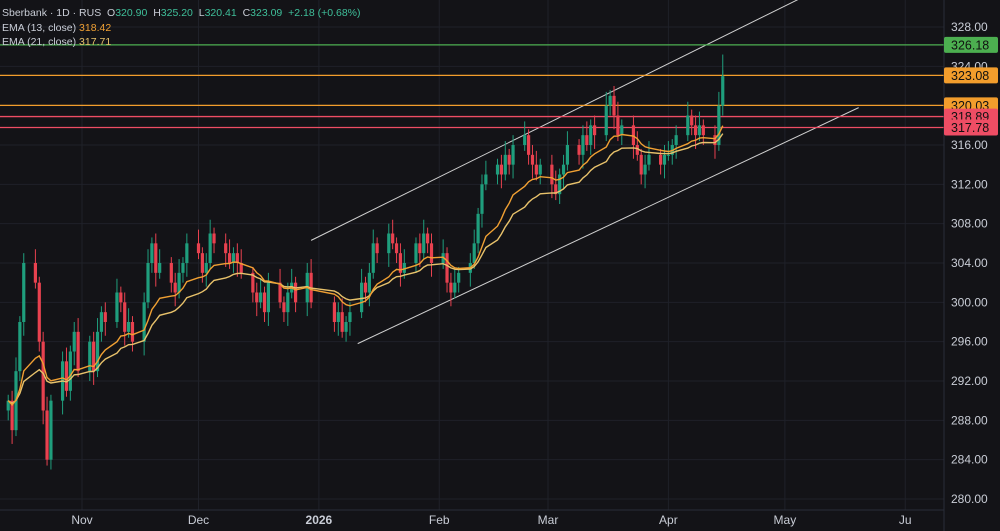 The image size is (1000, 531). What do you see at coordinates (324, 13) in the screenshot?
I see `change-value: +2.18 (+0.68%)` at bounding box center [324, 13].